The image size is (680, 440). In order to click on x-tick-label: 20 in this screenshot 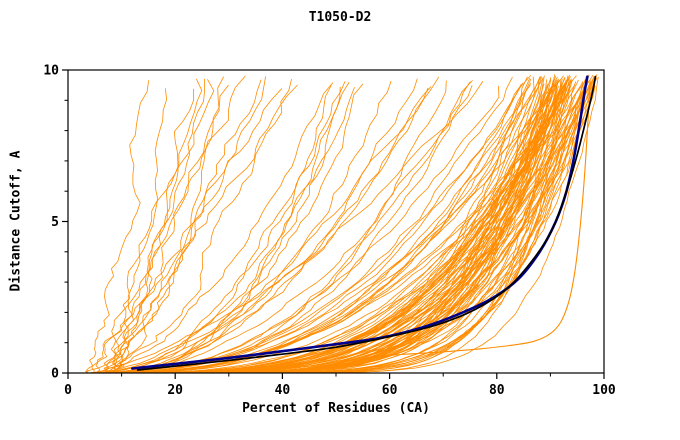, I will do `click(175, 390)`.